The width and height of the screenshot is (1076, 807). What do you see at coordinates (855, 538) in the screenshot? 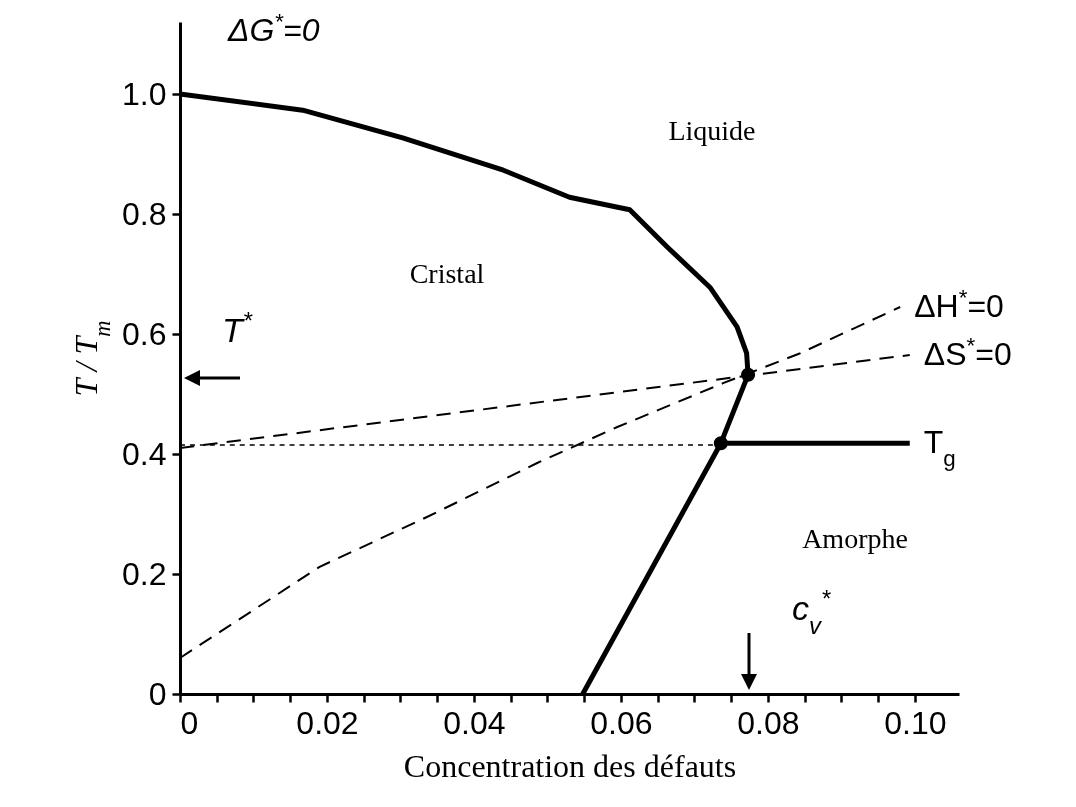
I see `annotation: Amorphe` at bounding box center [855, 538].